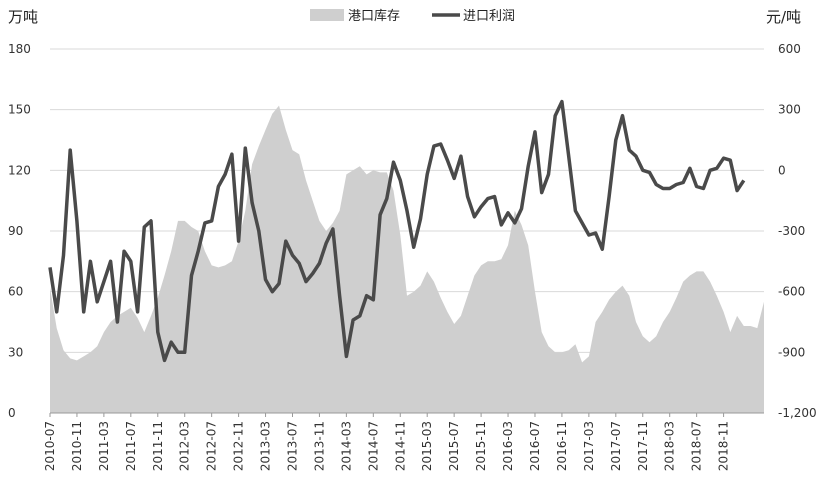 This screenshot has height=481, width=823. I want to click on right-tick-label: -600, so click(791, 292).